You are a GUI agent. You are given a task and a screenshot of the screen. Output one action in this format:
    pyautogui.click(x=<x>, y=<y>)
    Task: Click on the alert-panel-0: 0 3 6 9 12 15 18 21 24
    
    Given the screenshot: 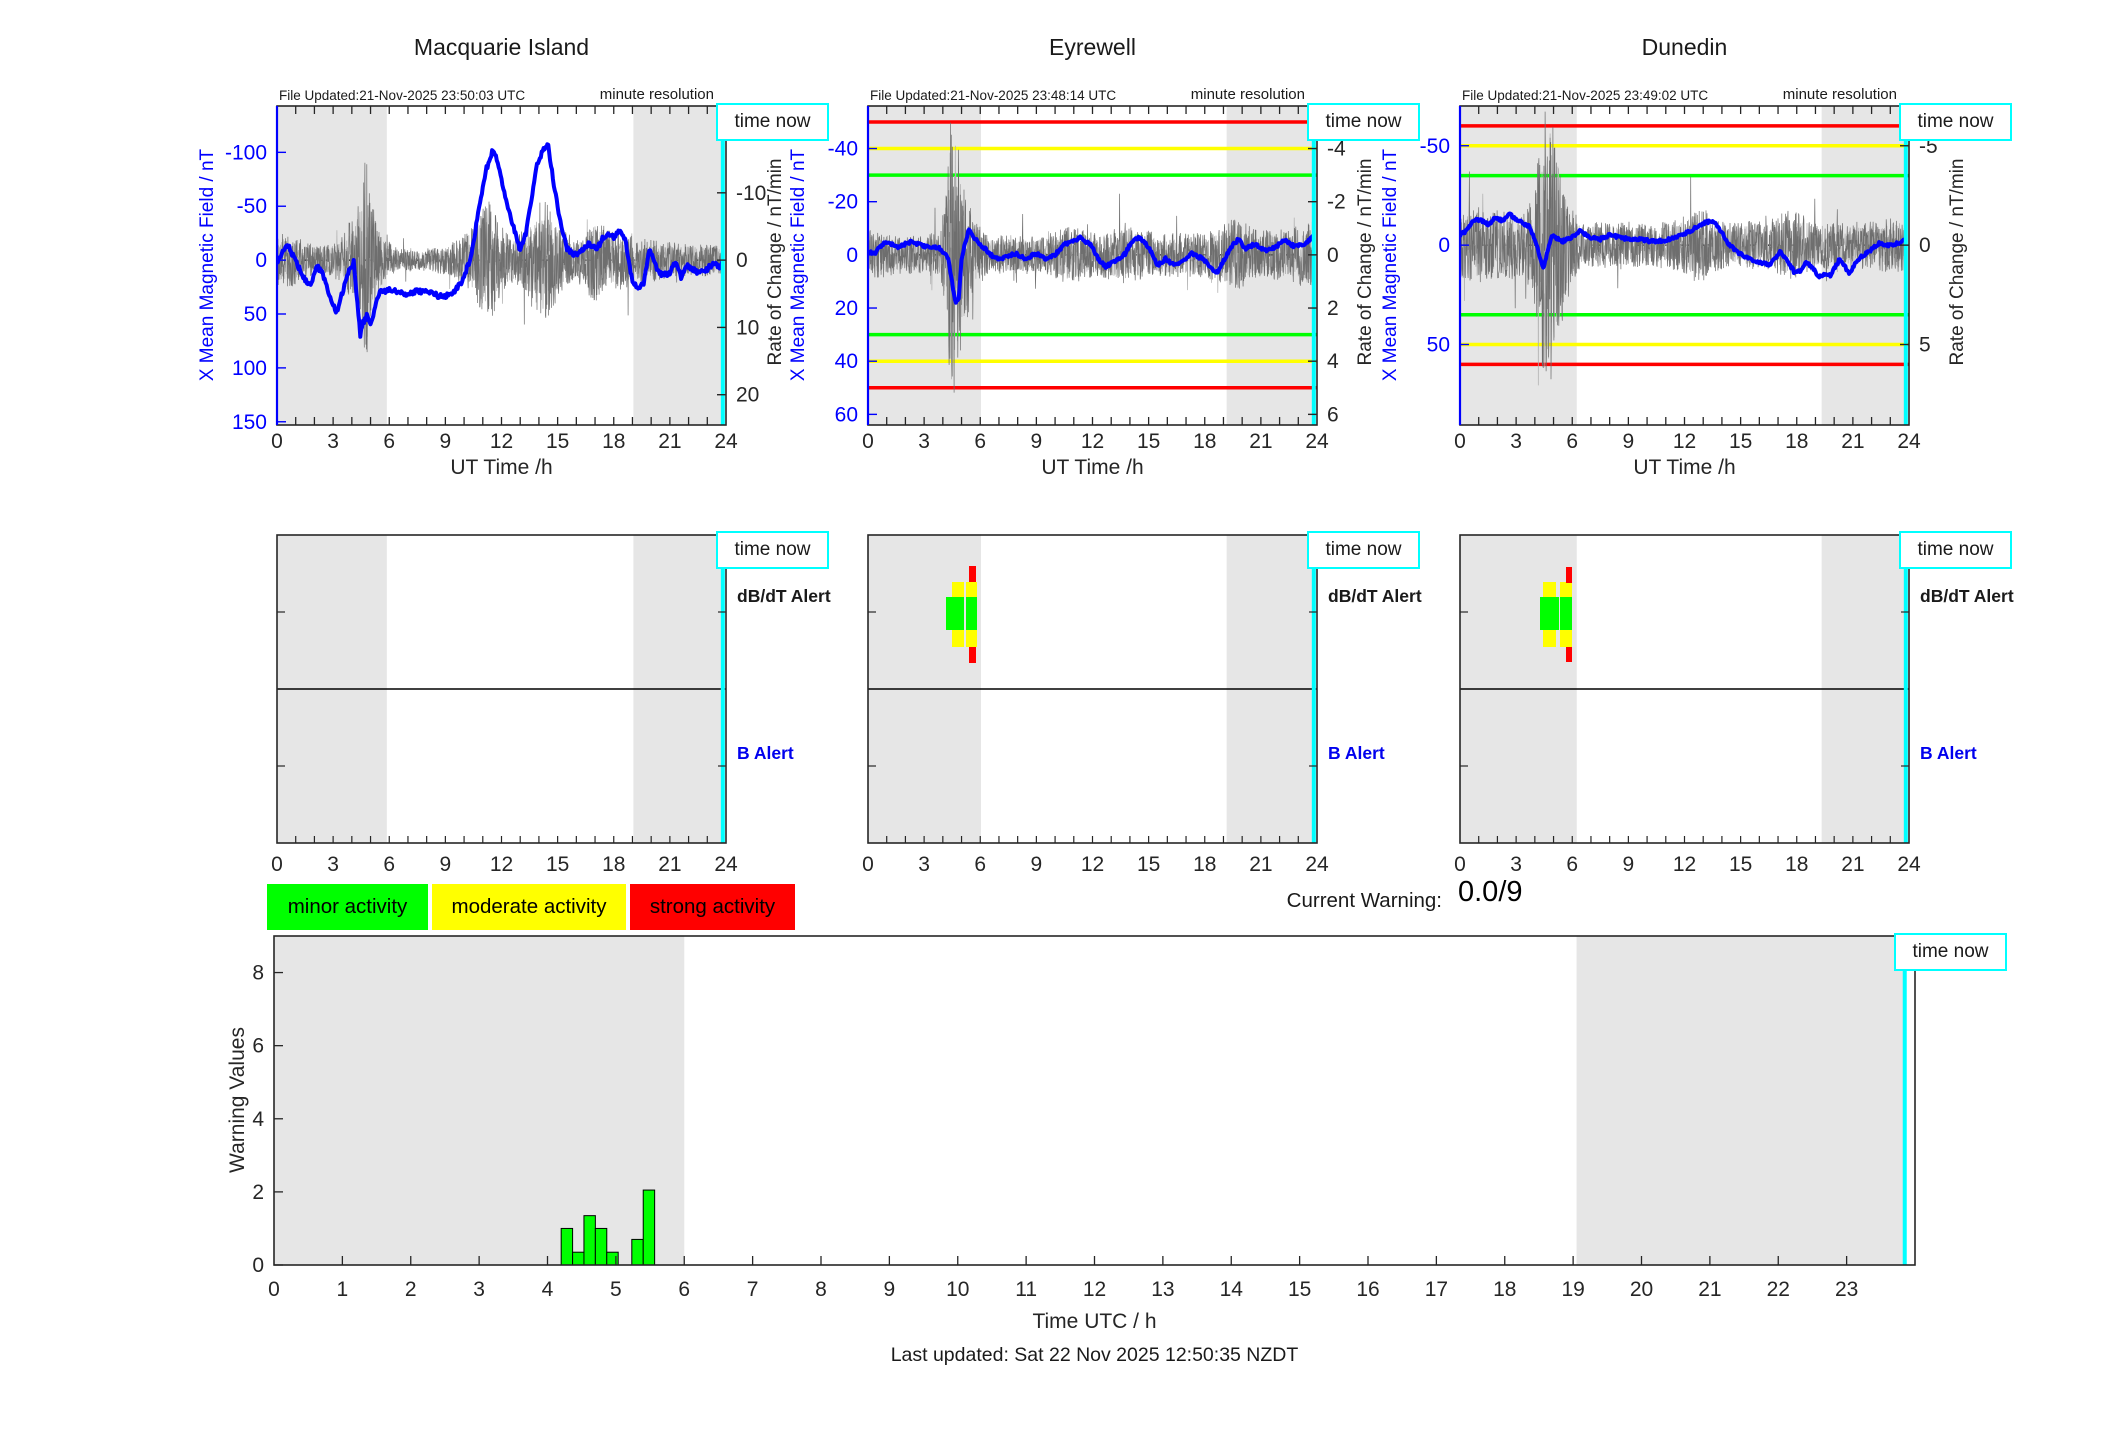 What is the action you would take?
    pyautogui.click(x=504, y=705)
    